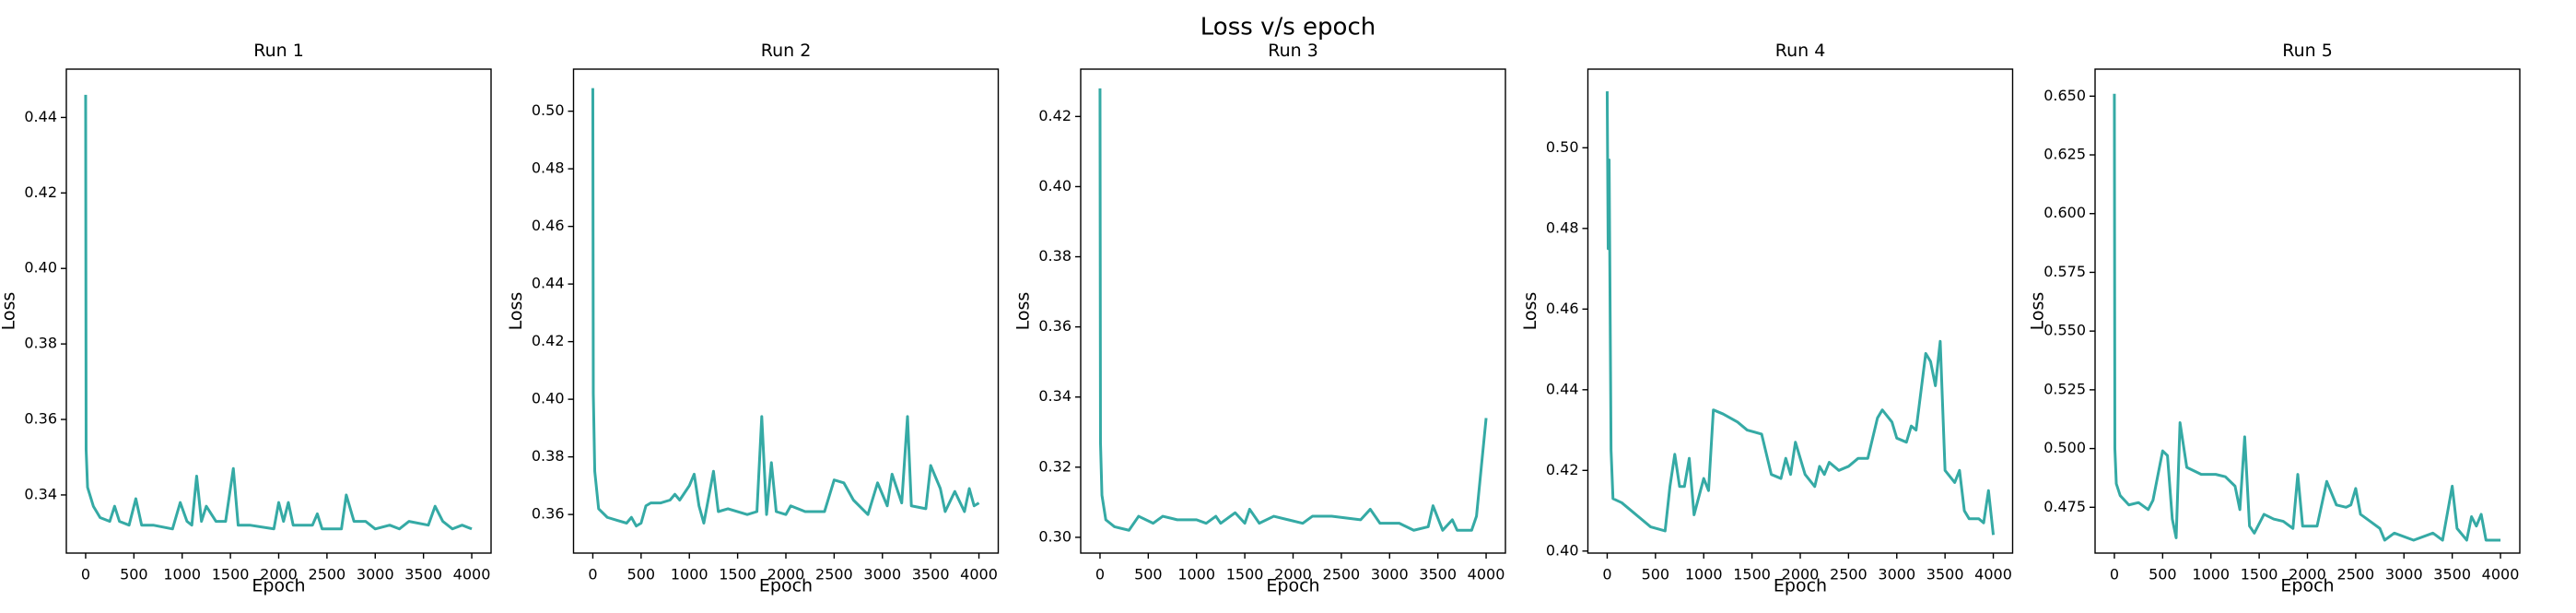  What do you see at coordinates (1293, 51) in the screenshot?
I see `subplot-title: Run 3` at bounding box center [1293, 51].